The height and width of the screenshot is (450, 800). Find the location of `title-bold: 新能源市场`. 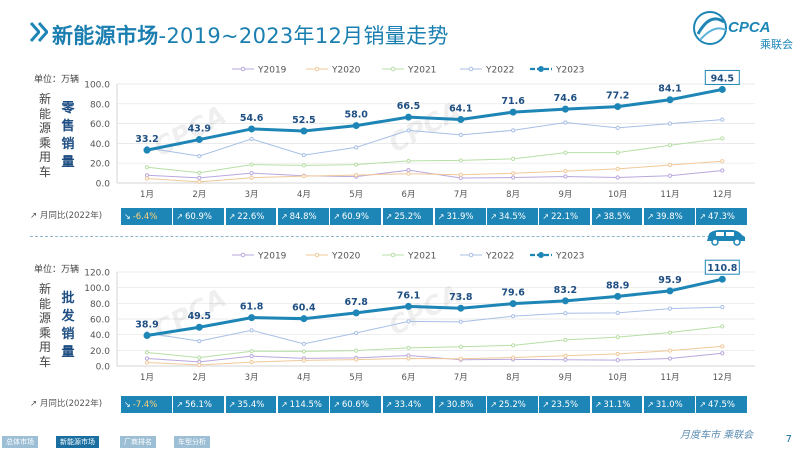

title-bold: 新能源市场 is located at coordinates (105, 36).